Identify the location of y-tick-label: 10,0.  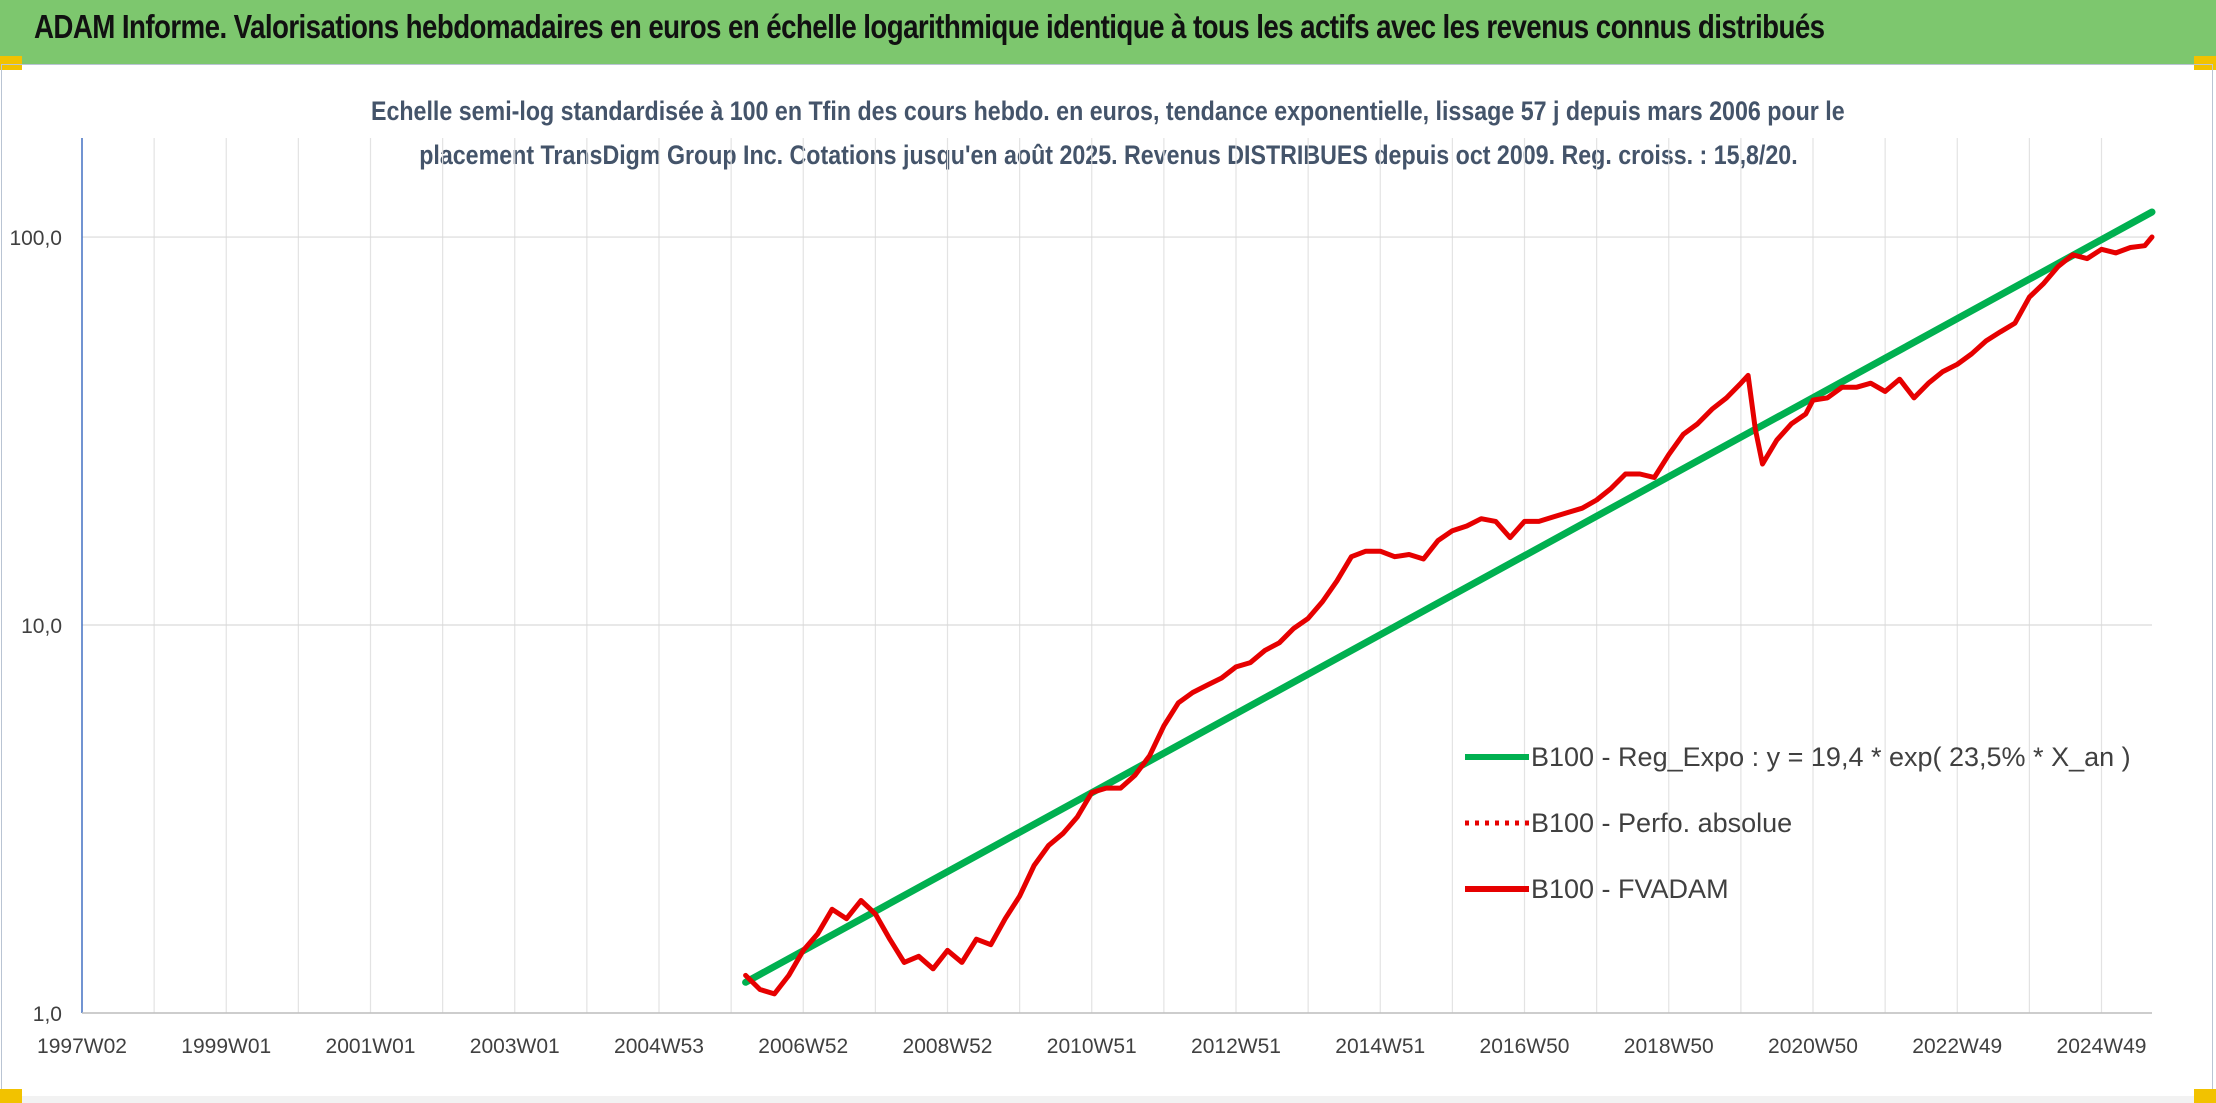
(41, 626).